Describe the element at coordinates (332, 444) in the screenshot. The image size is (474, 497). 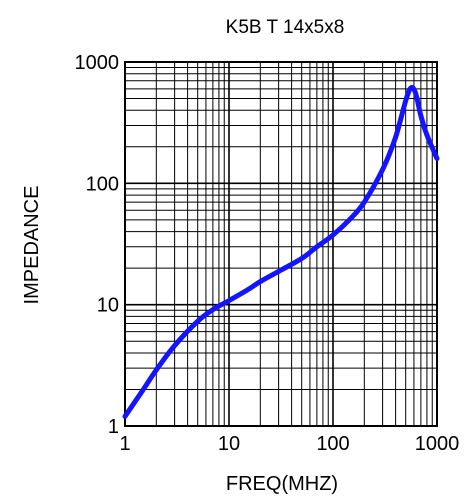
I see `x-tick-label: 100` at that location.